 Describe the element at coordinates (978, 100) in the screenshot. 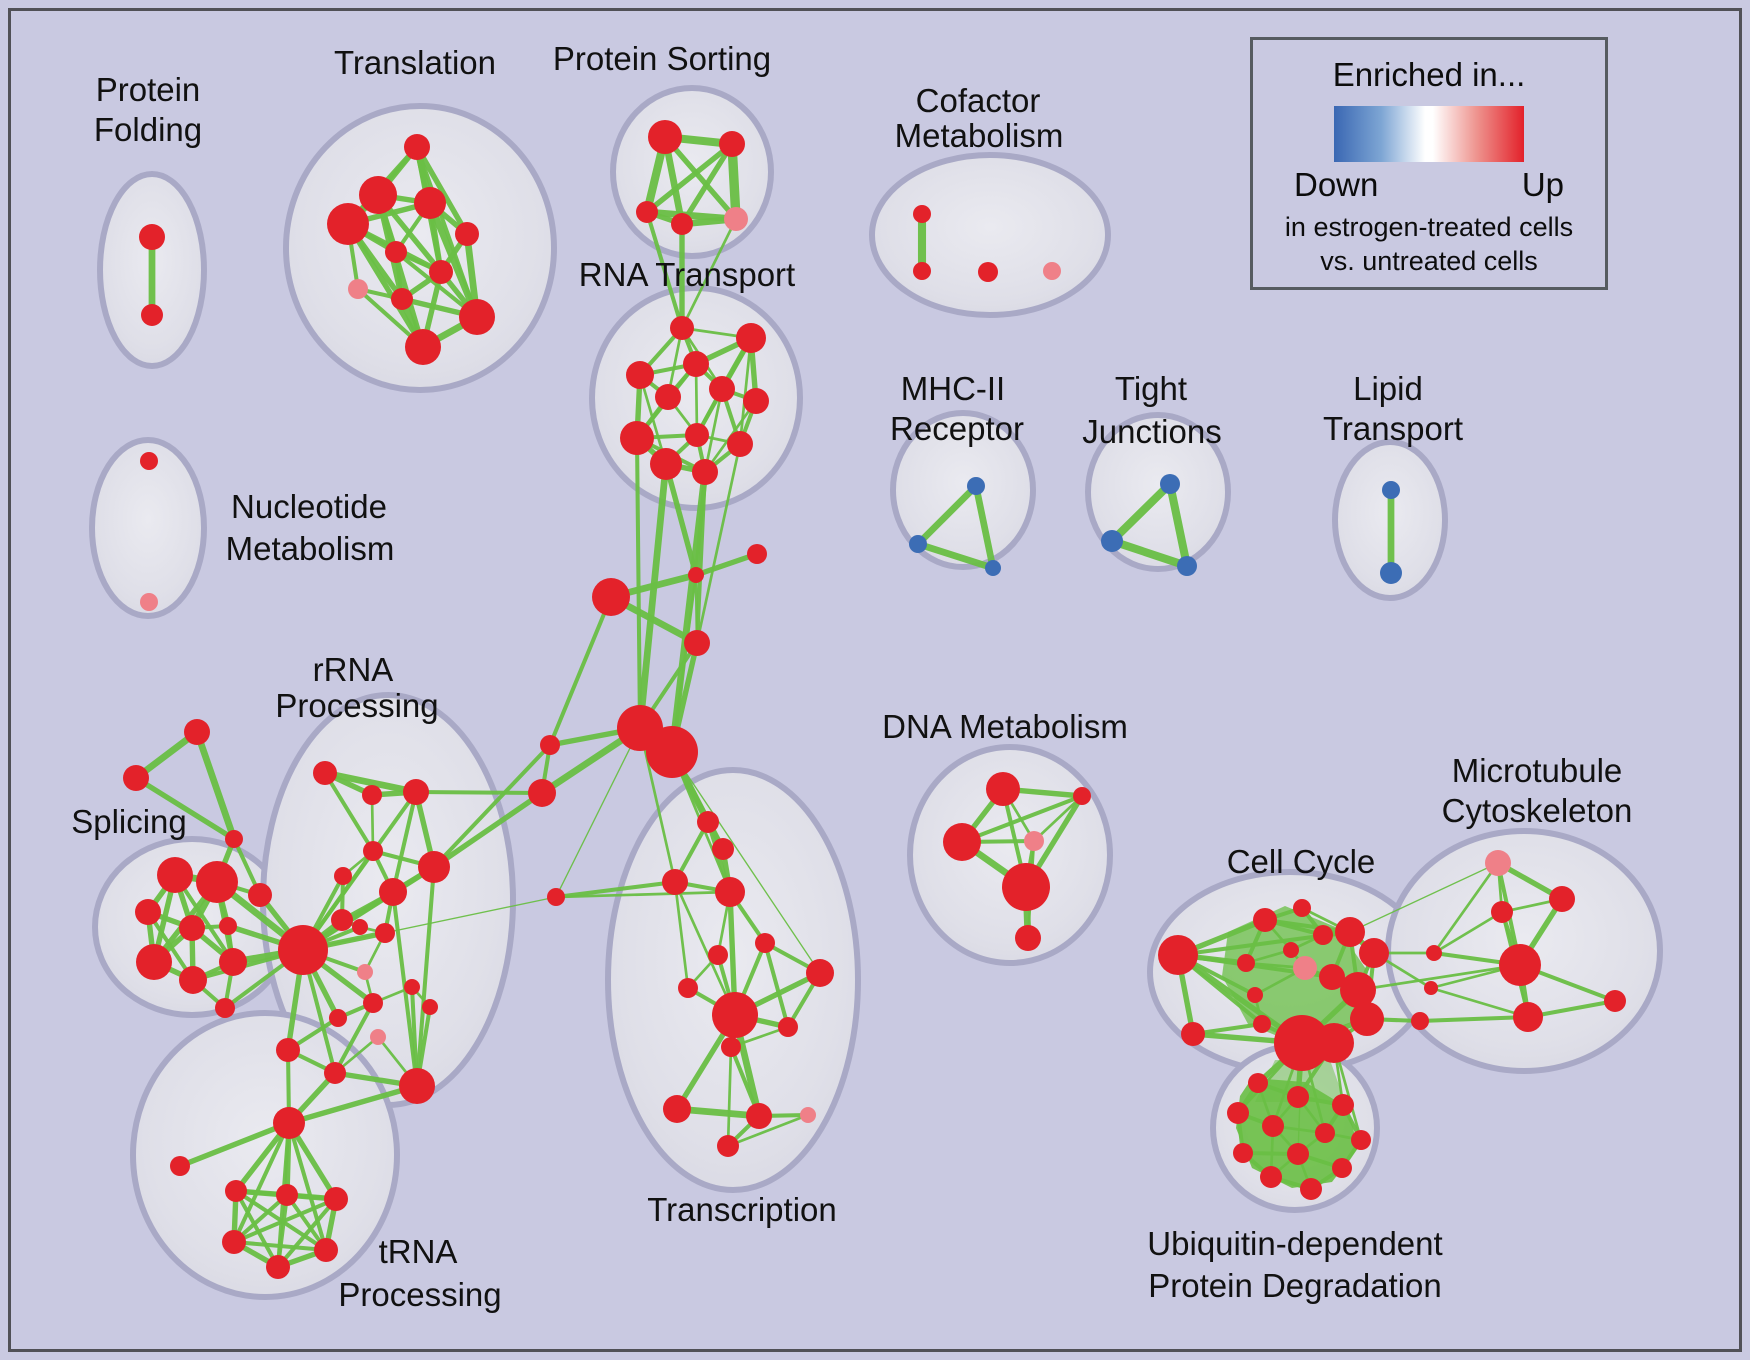

I see `cluster-label-cofactor-metabolism: Cofactor` at that location.